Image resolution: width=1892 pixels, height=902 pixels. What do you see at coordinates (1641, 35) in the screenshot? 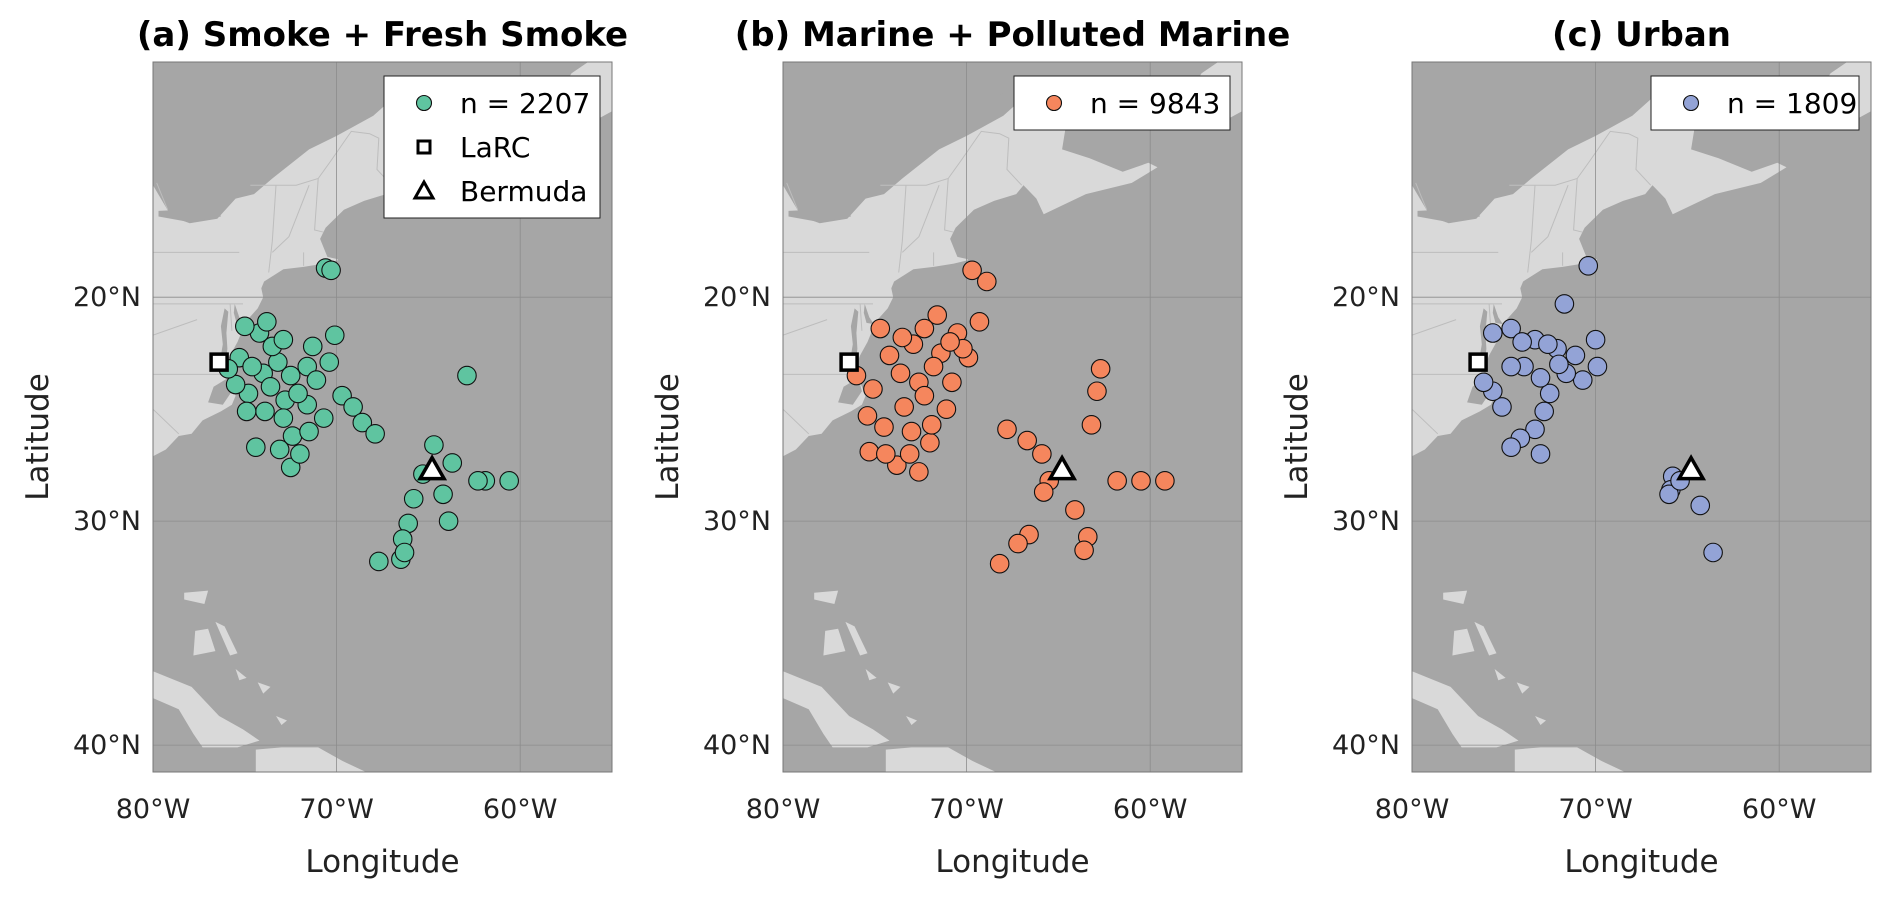
I see `panel-title: (c) Urban` at bounding box center [1641, 35].